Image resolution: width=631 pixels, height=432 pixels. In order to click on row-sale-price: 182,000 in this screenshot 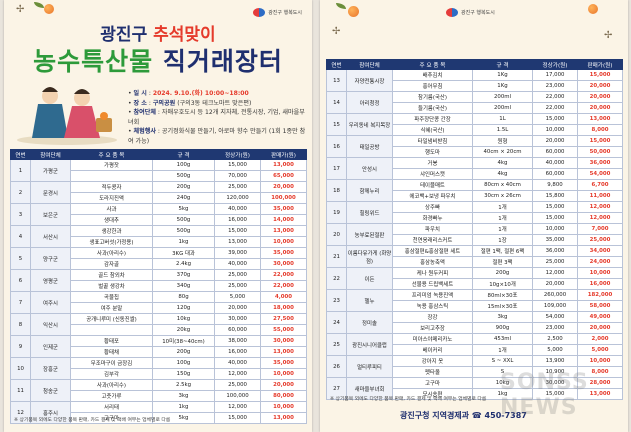, I will do `click(600, 295)`.